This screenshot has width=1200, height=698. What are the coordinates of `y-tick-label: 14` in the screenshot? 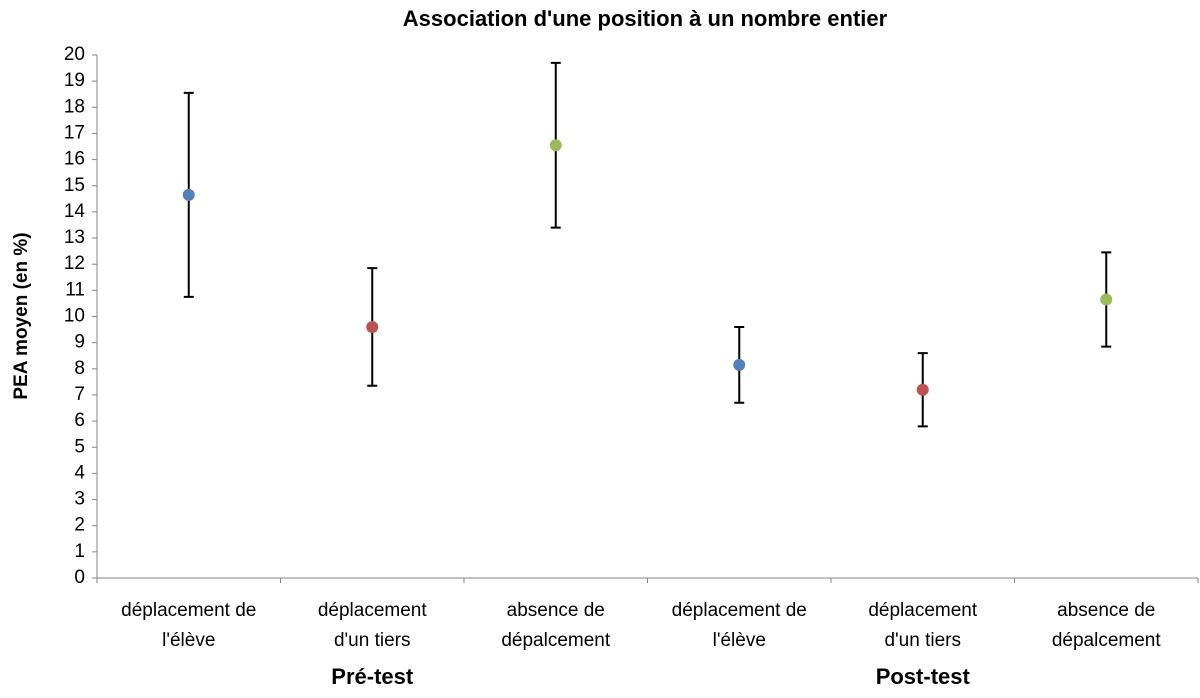 It's located at (75, 211).